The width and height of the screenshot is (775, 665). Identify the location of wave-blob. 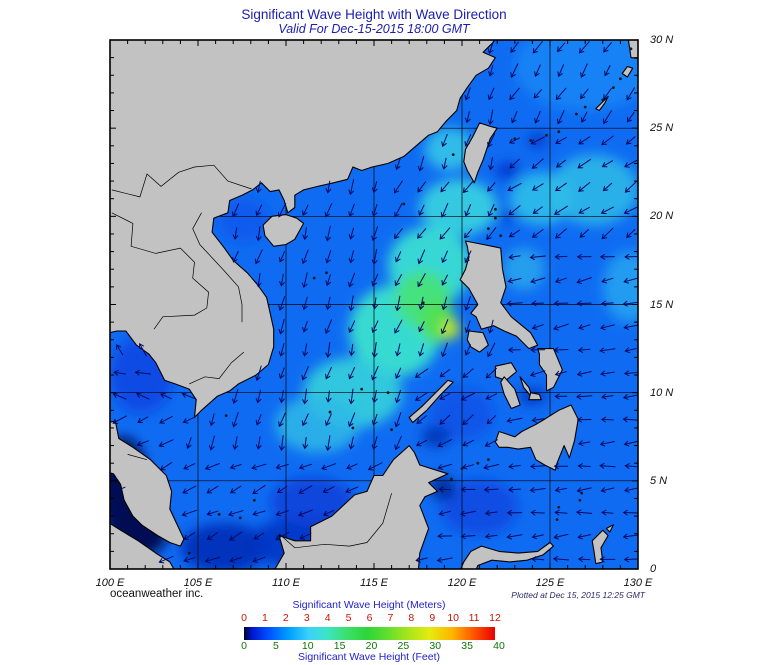
(244, 219).